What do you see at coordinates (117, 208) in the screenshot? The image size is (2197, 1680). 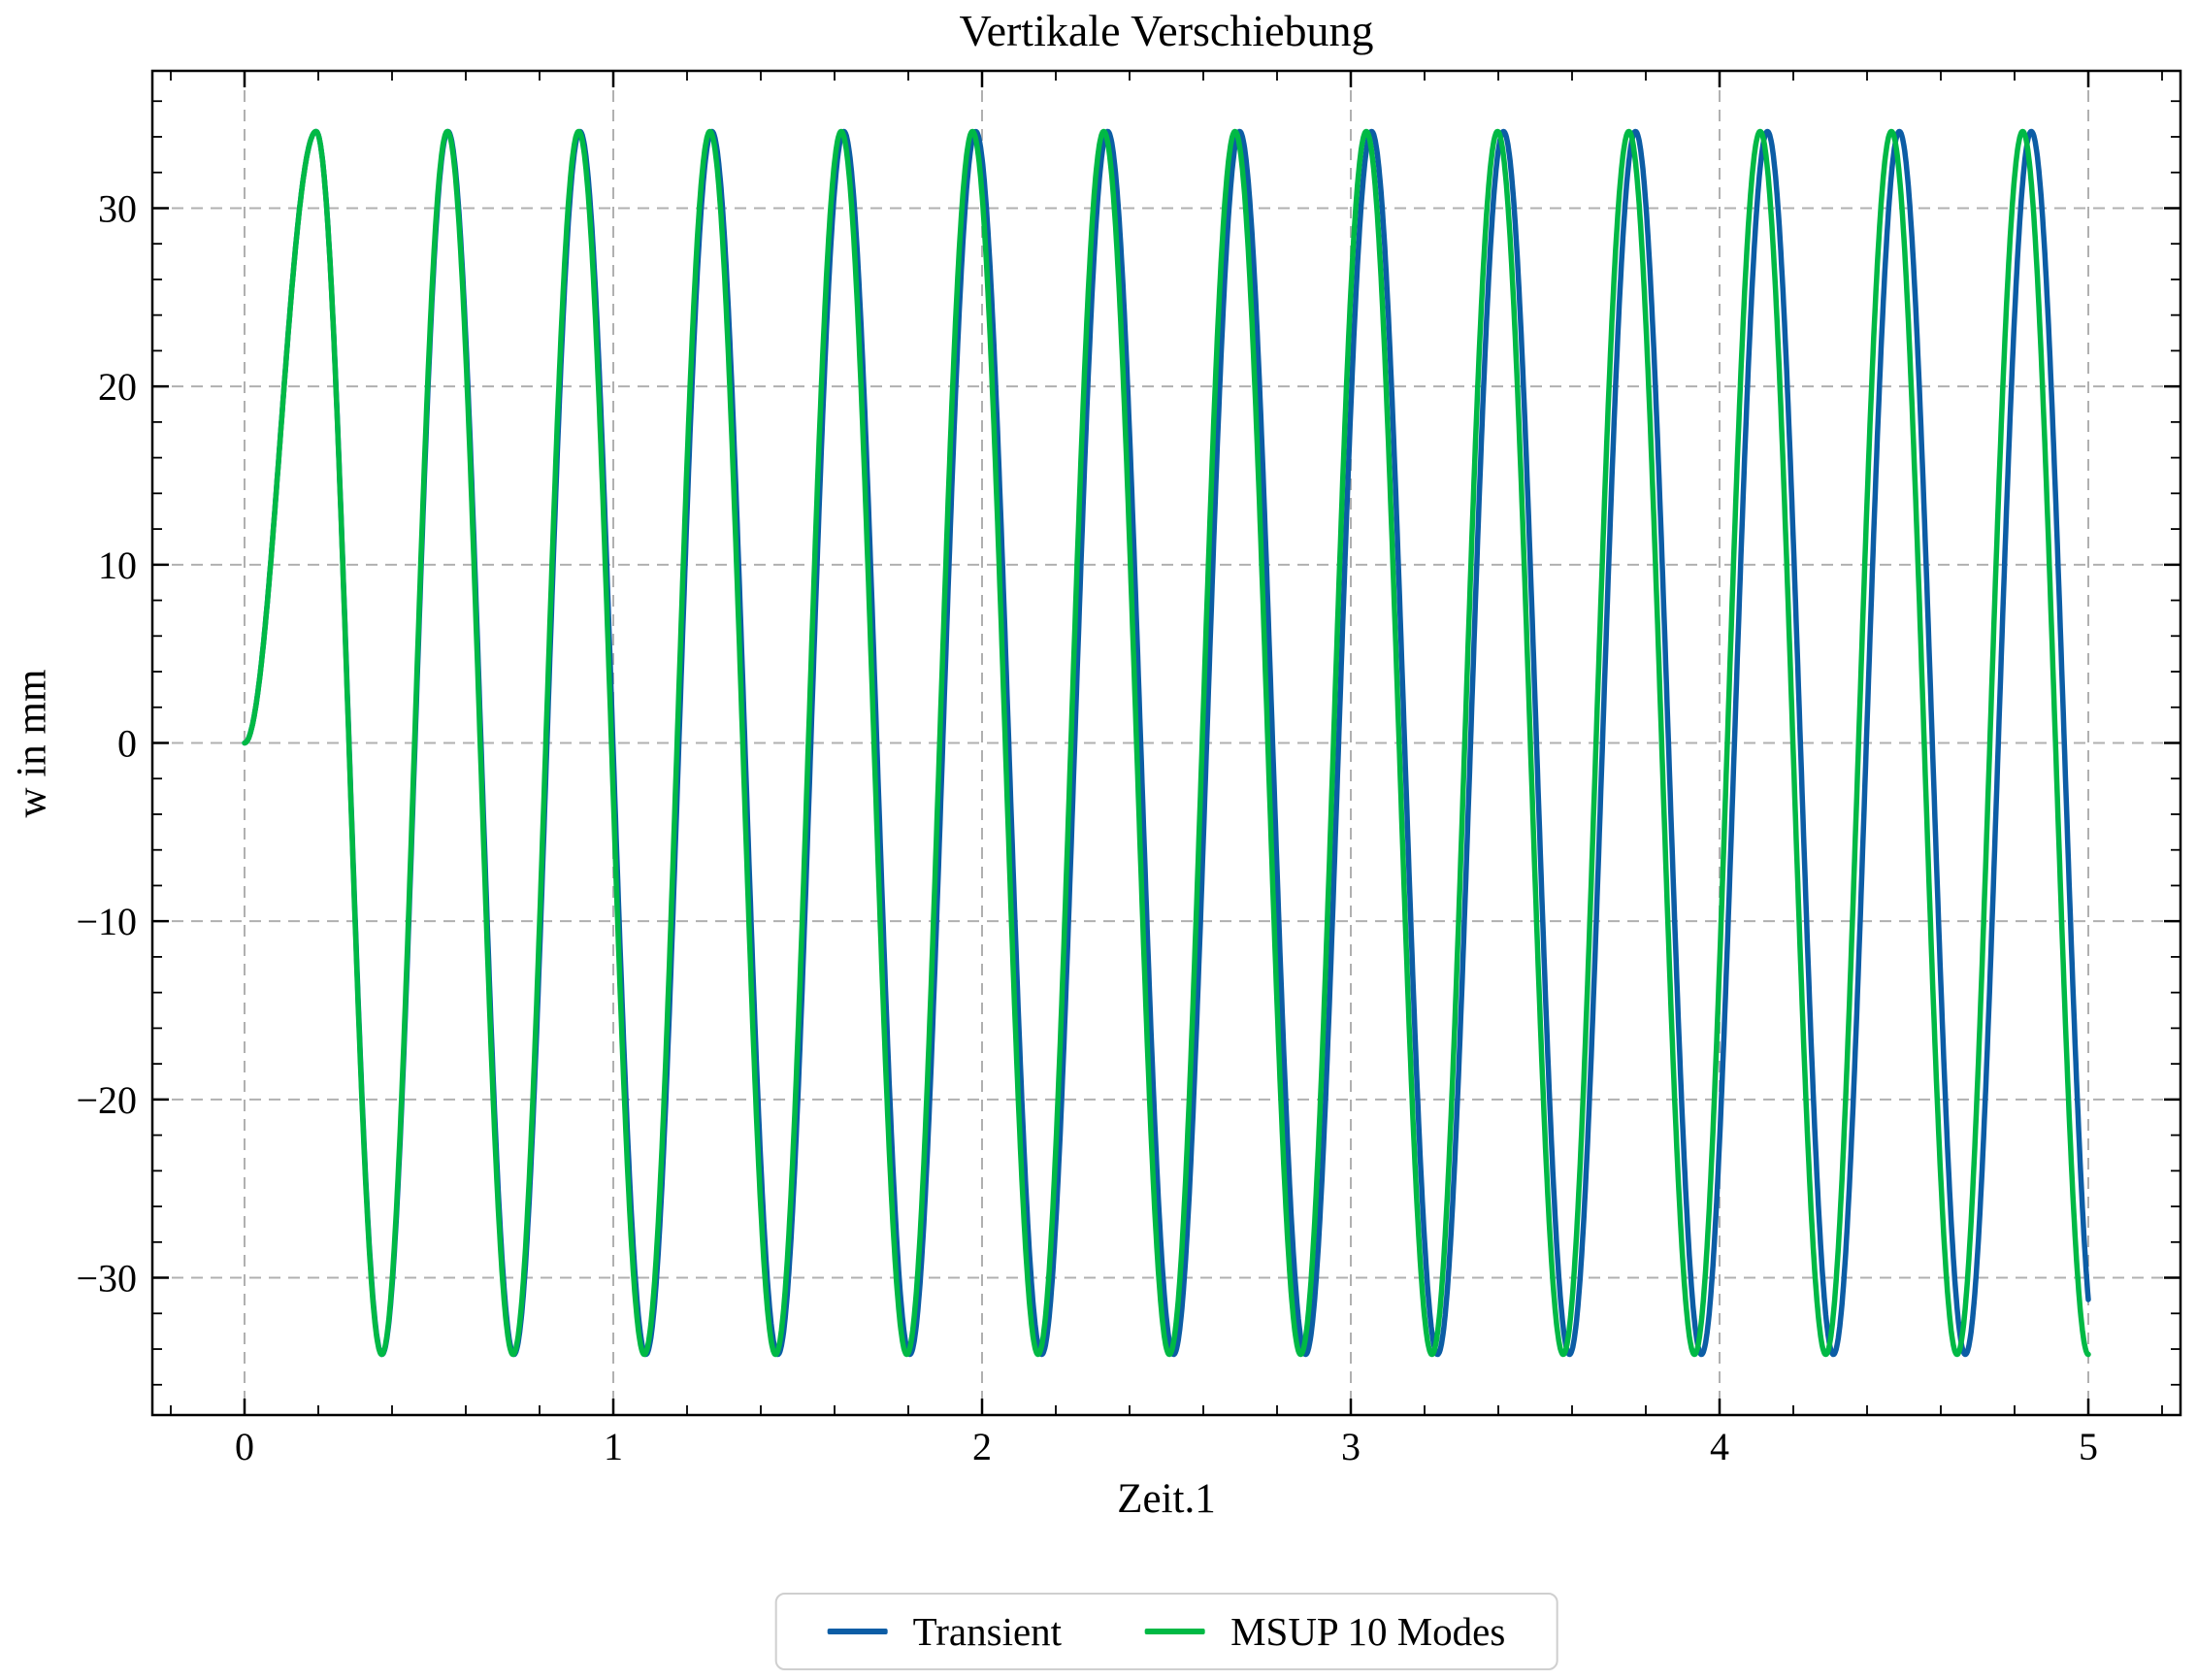 I see `y-tick-label: 30` at bounding box center [117, 208].